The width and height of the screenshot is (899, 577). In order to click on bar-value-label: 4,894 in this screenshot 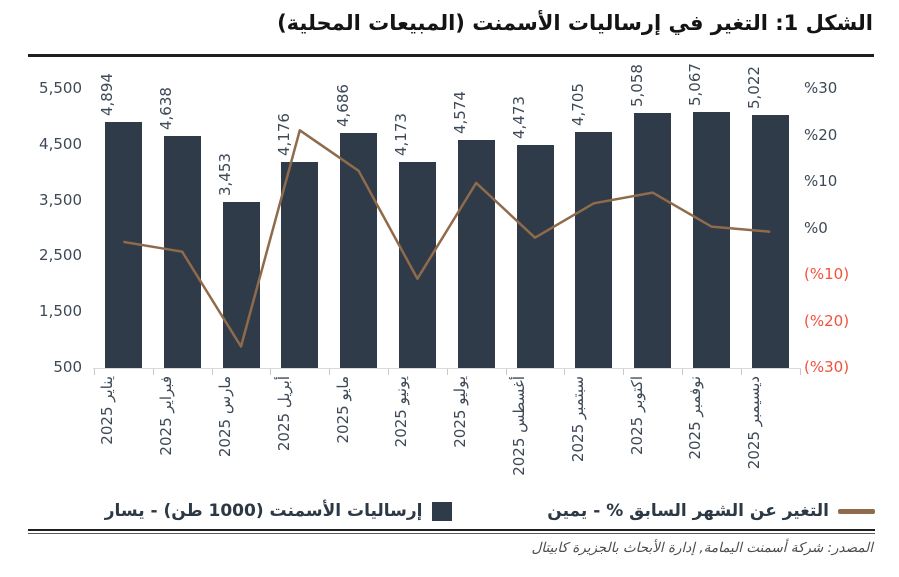, I will do `click(107, 94)`.